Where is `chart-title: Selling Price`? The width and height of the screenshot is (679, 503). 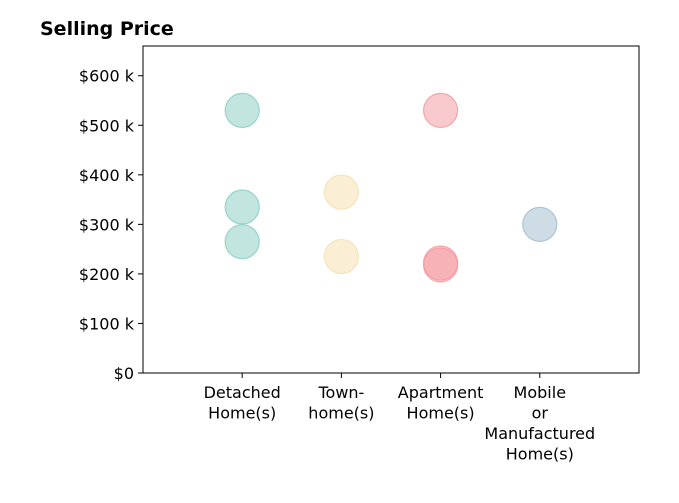
chart-title: Selling Price is located at coordinates (107, 29).